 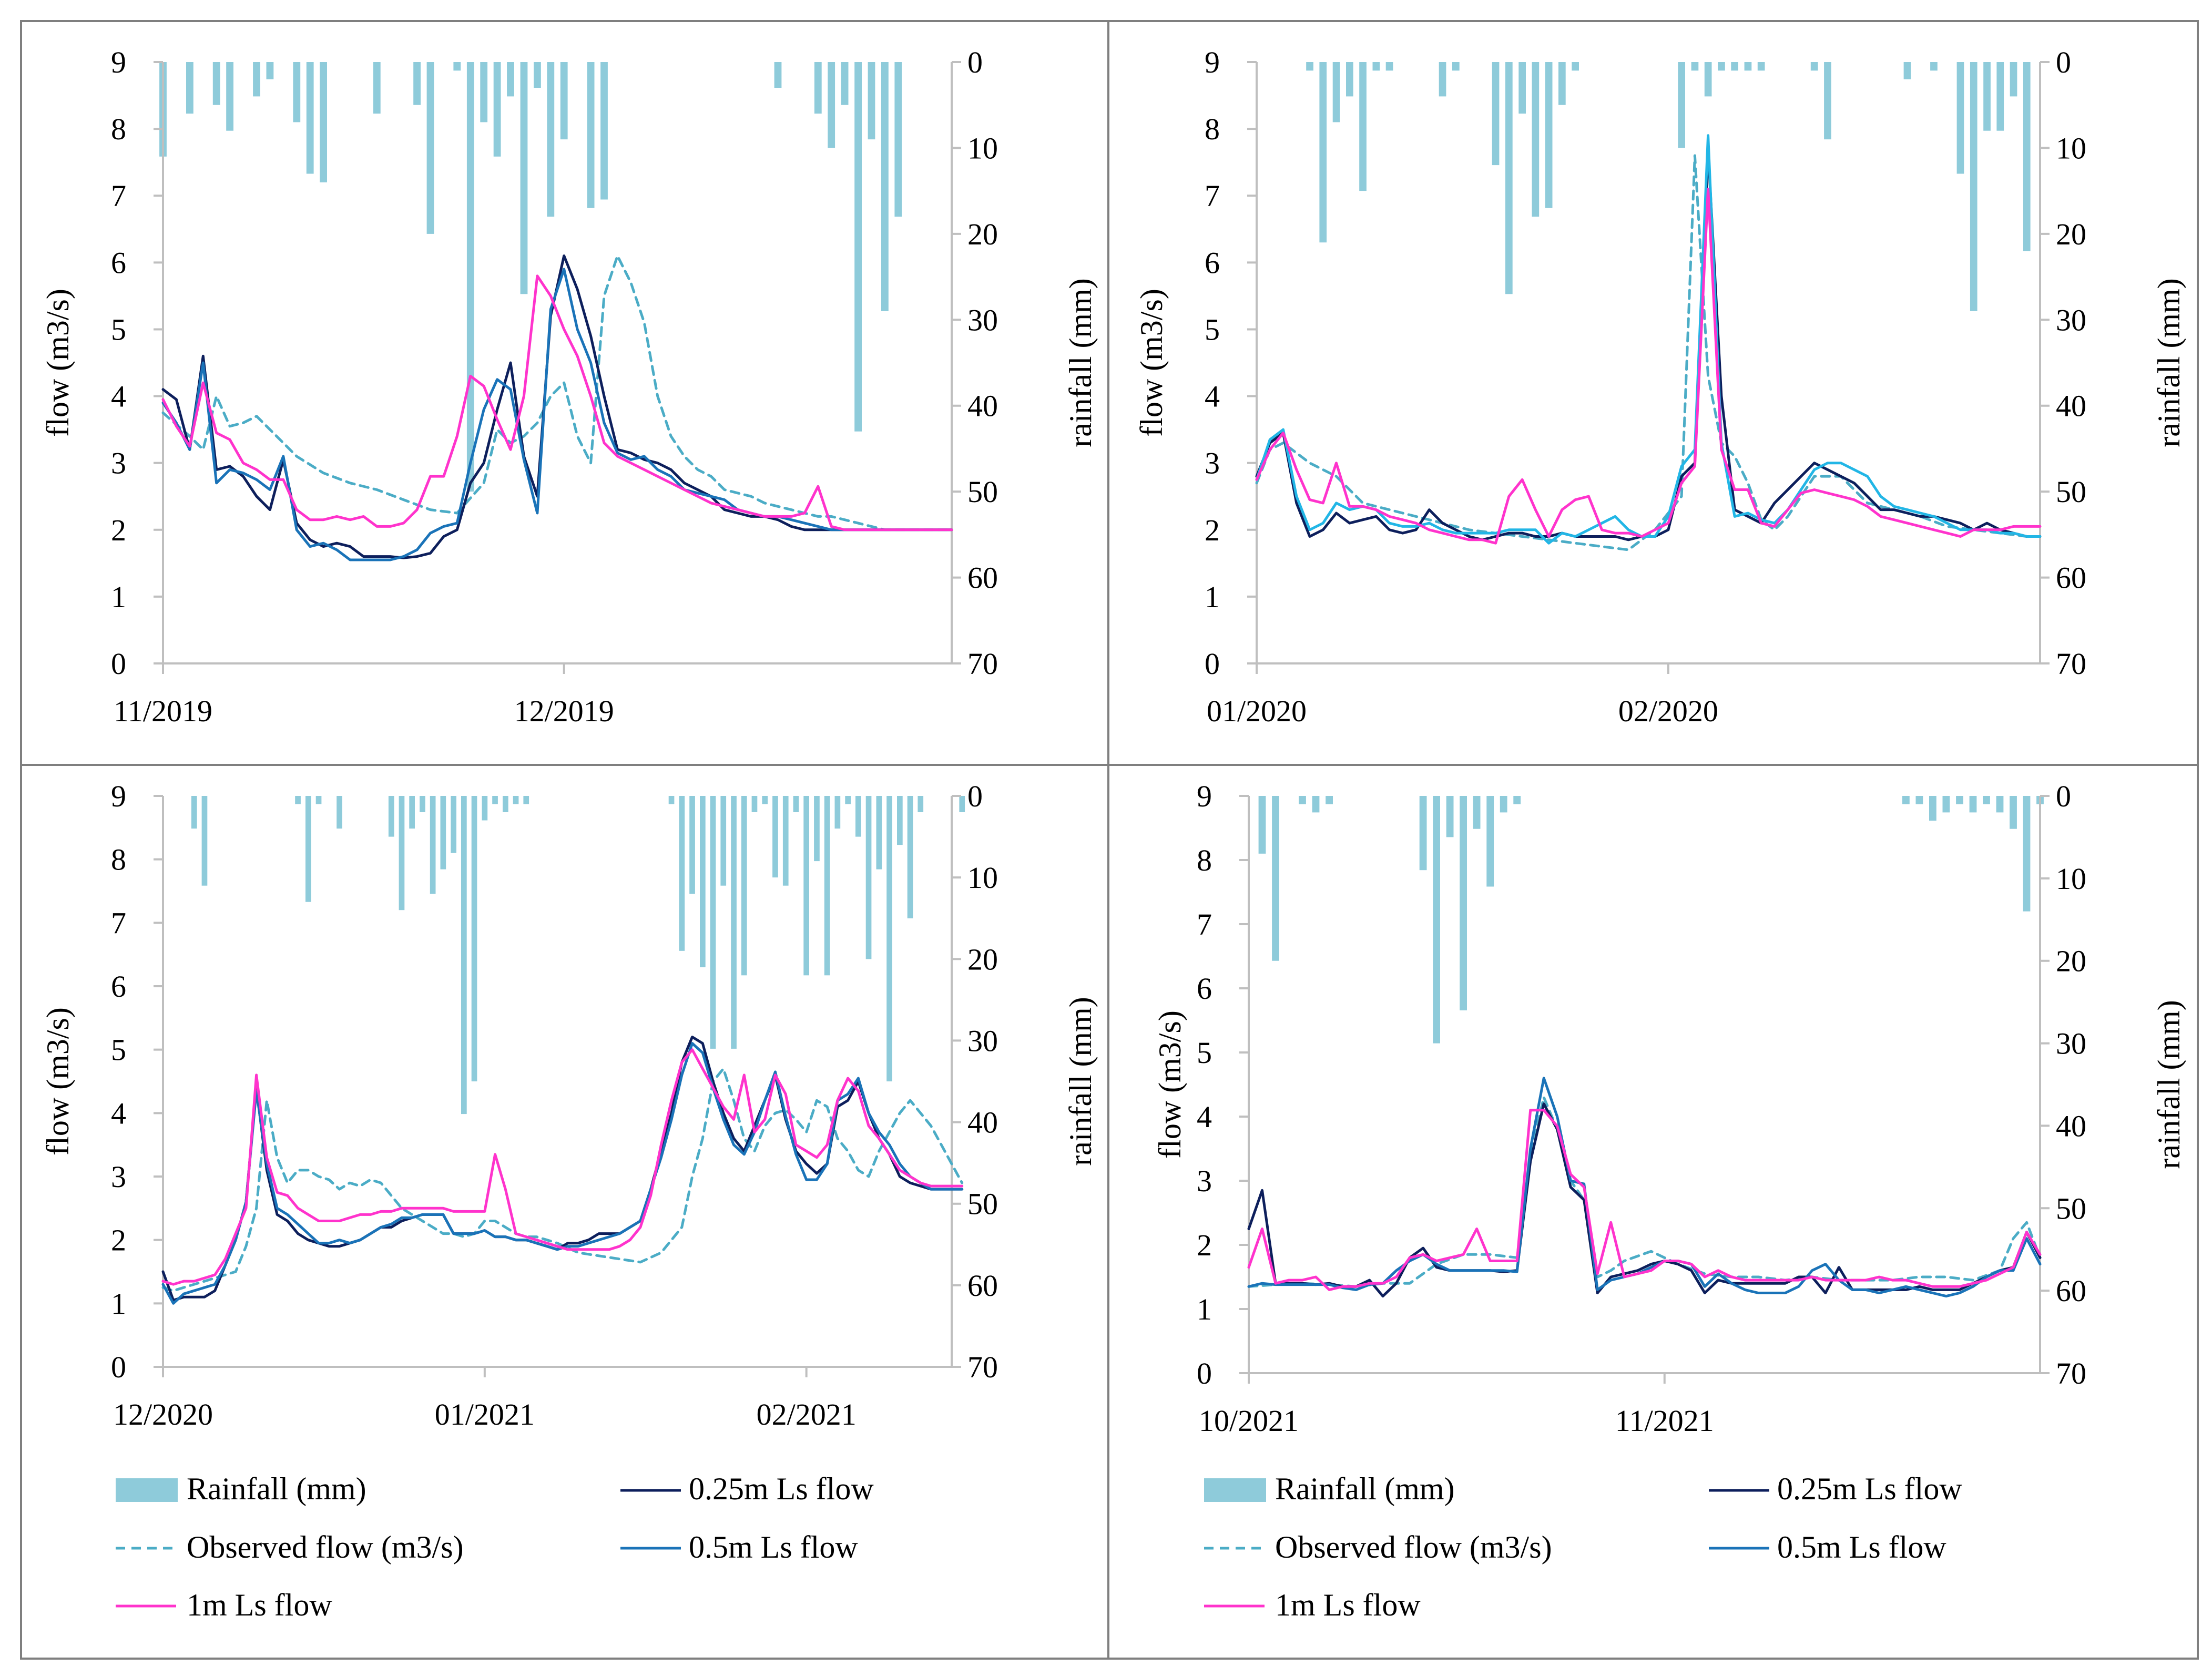 I want to click on x-tick-label: 02/2021, so click(x=807, y=1414).